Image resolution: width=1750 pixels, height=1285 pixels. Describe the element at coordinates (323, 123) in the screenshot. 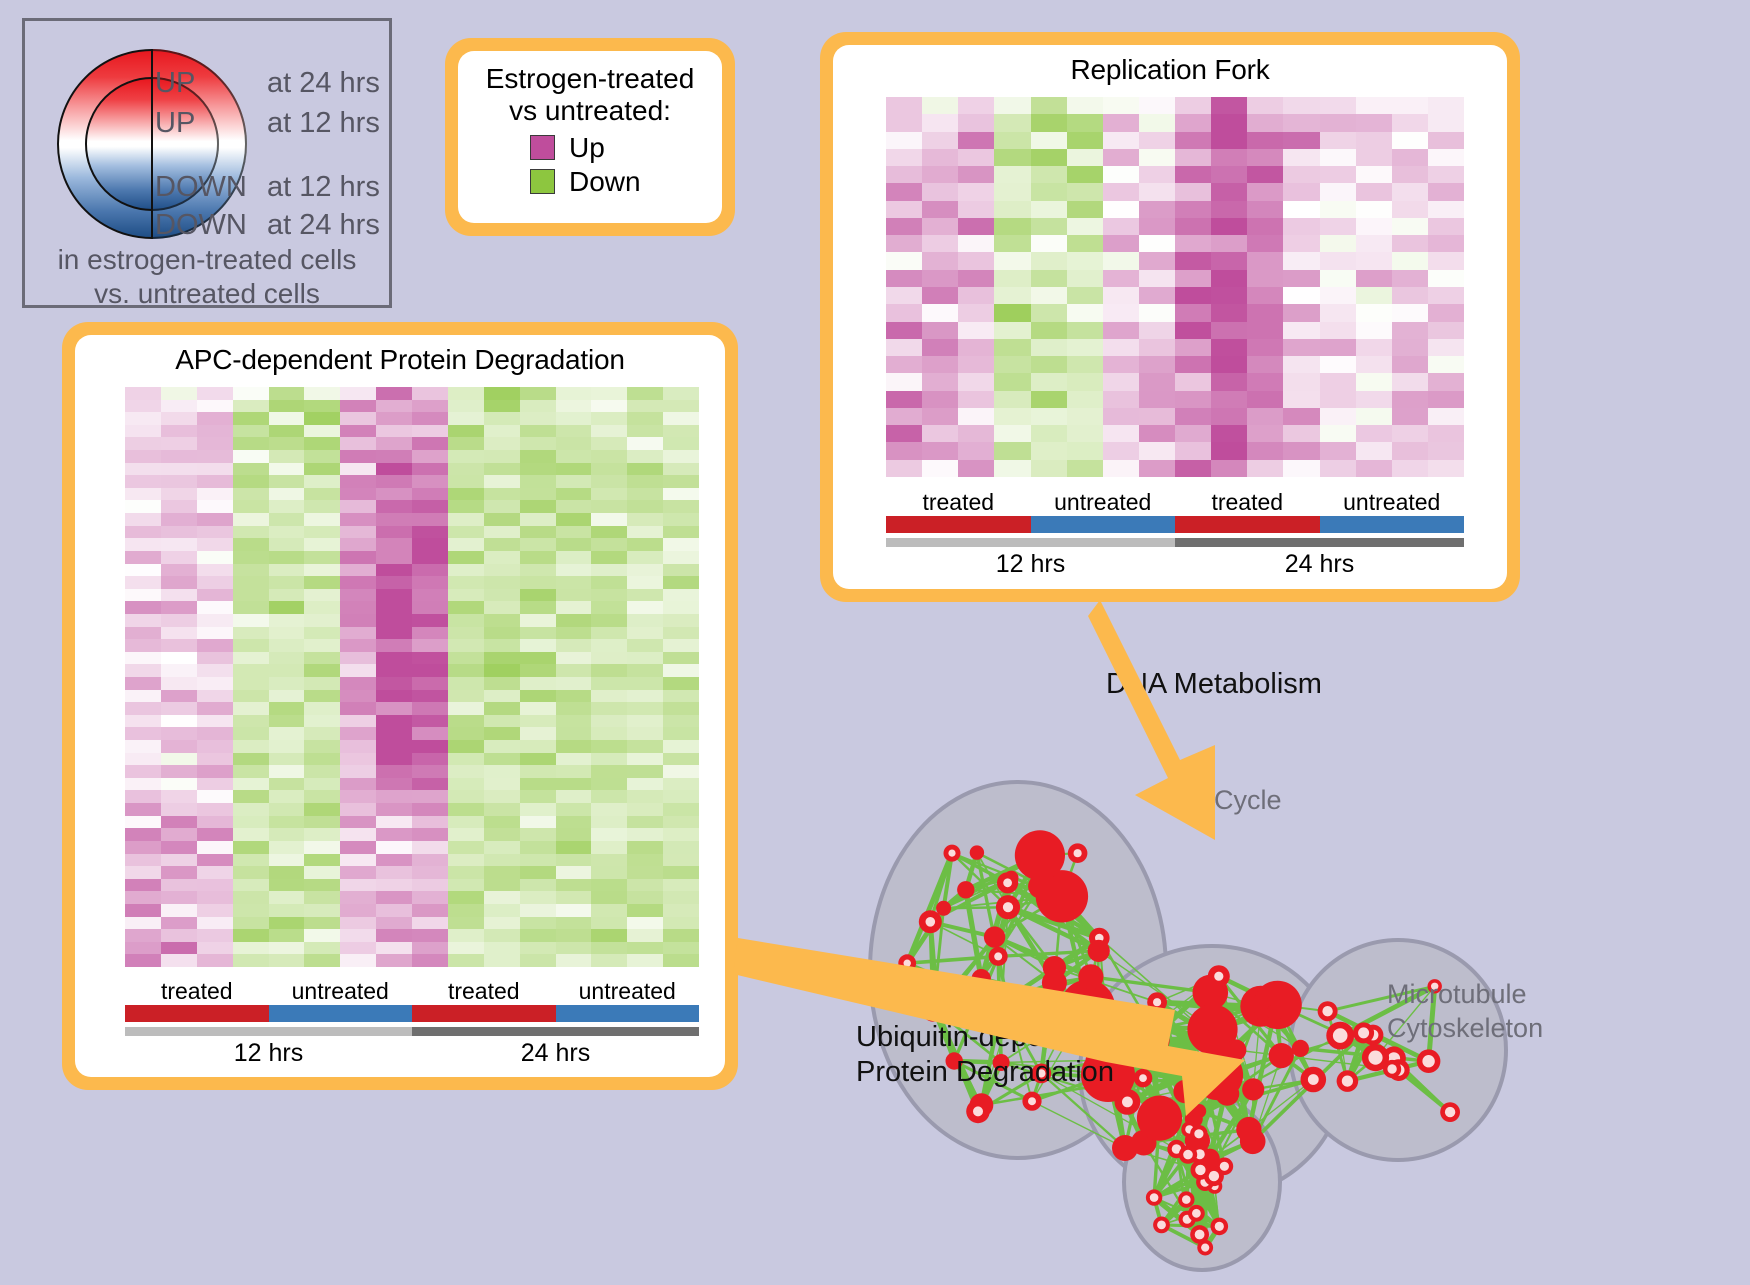

I see `key-time-up-12: at 12 hrs` at that location.